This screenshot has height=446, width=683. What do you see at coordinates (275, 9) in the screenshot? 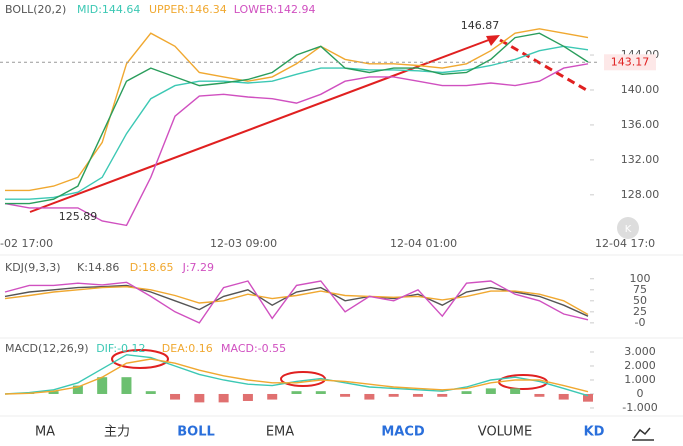
I see `legend-item: LOWER:142.94` at bounding box center [275, 9].